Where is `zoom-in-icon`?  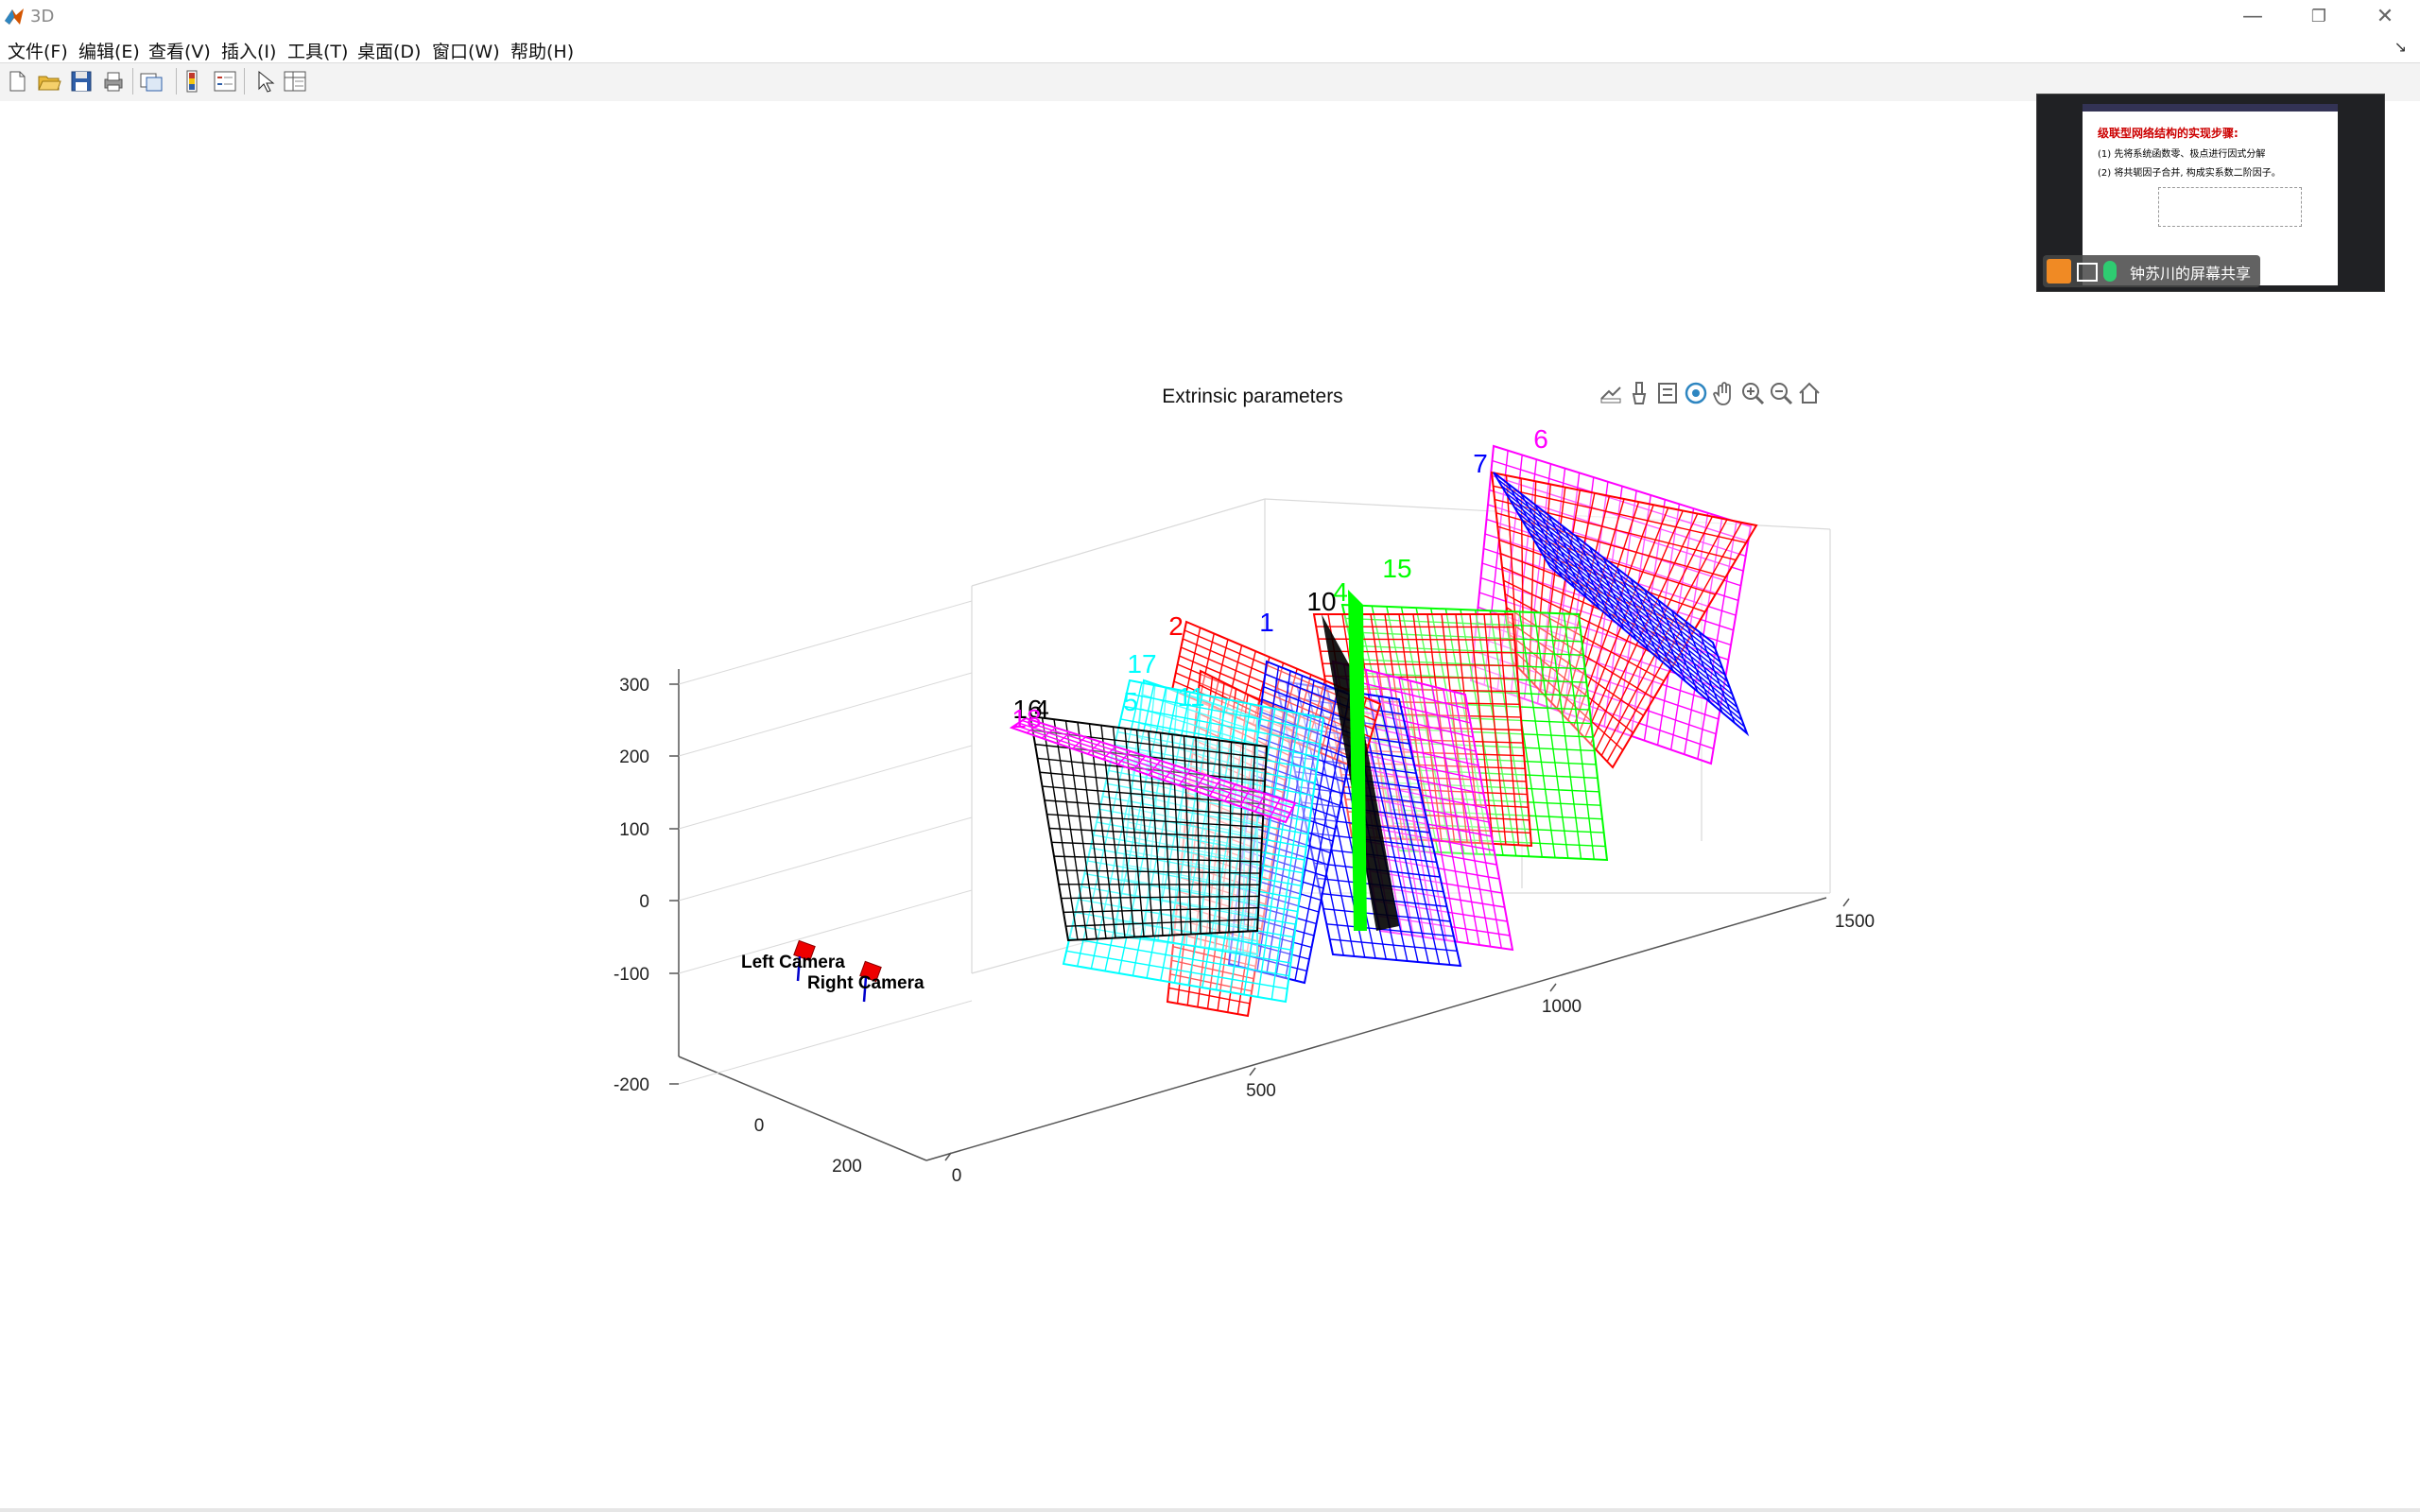
zoom-in-icon is located at coordinates (1752, 393).